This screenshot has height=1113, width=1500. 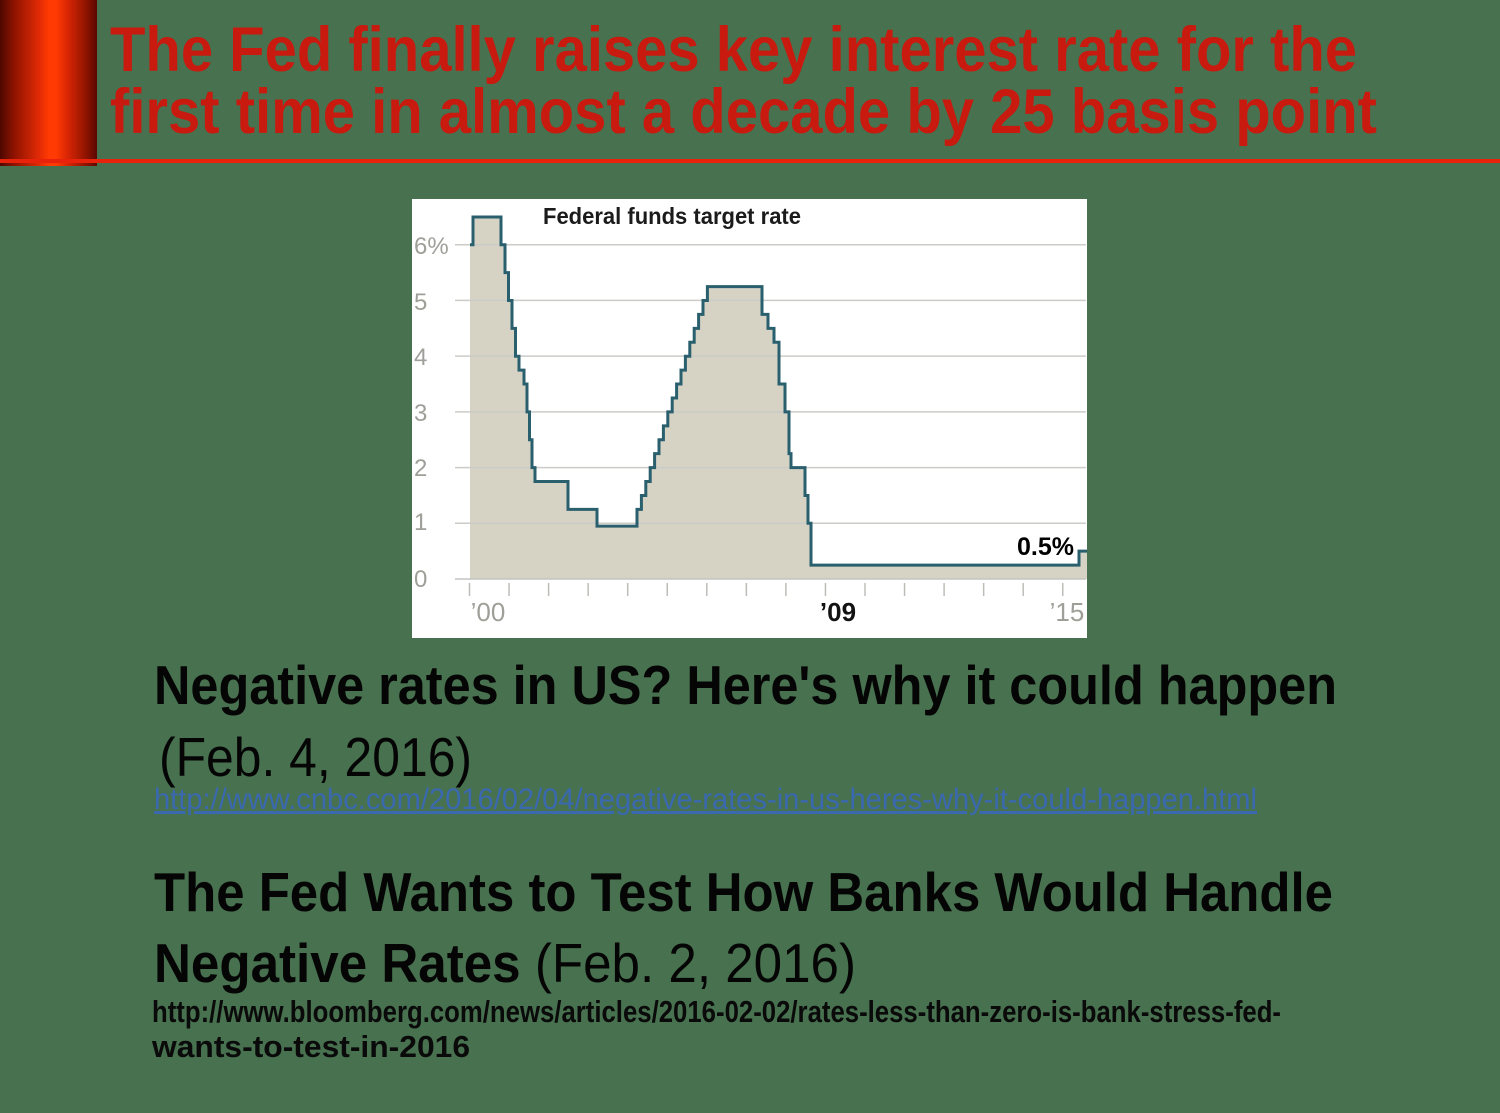 What do you see at coordinates (420, 468) in the screenshot?
I see `svg-text: 2` at bounding box center [420, 468].